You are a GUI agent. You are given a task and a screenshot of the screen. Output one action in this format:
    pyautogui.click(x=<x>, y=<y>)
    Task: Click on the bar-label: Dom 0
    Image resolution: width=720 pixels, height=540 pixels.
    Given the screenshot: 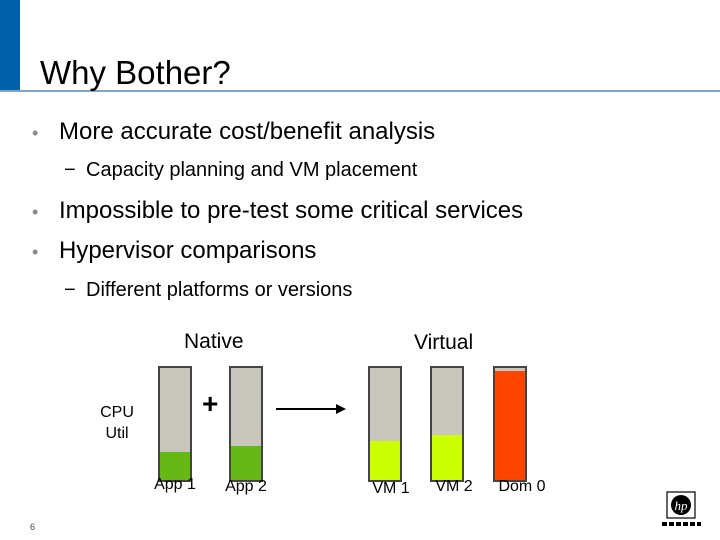 What is the action you would take?
    pyautogui.click(x=522, y=486)
    